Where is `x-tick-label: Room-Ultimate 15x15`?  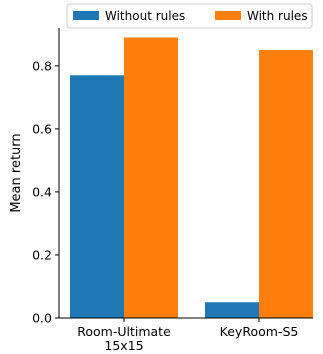
x-tick-label: Room-Ultimate 15x15 is located at coordinates (124, 338).